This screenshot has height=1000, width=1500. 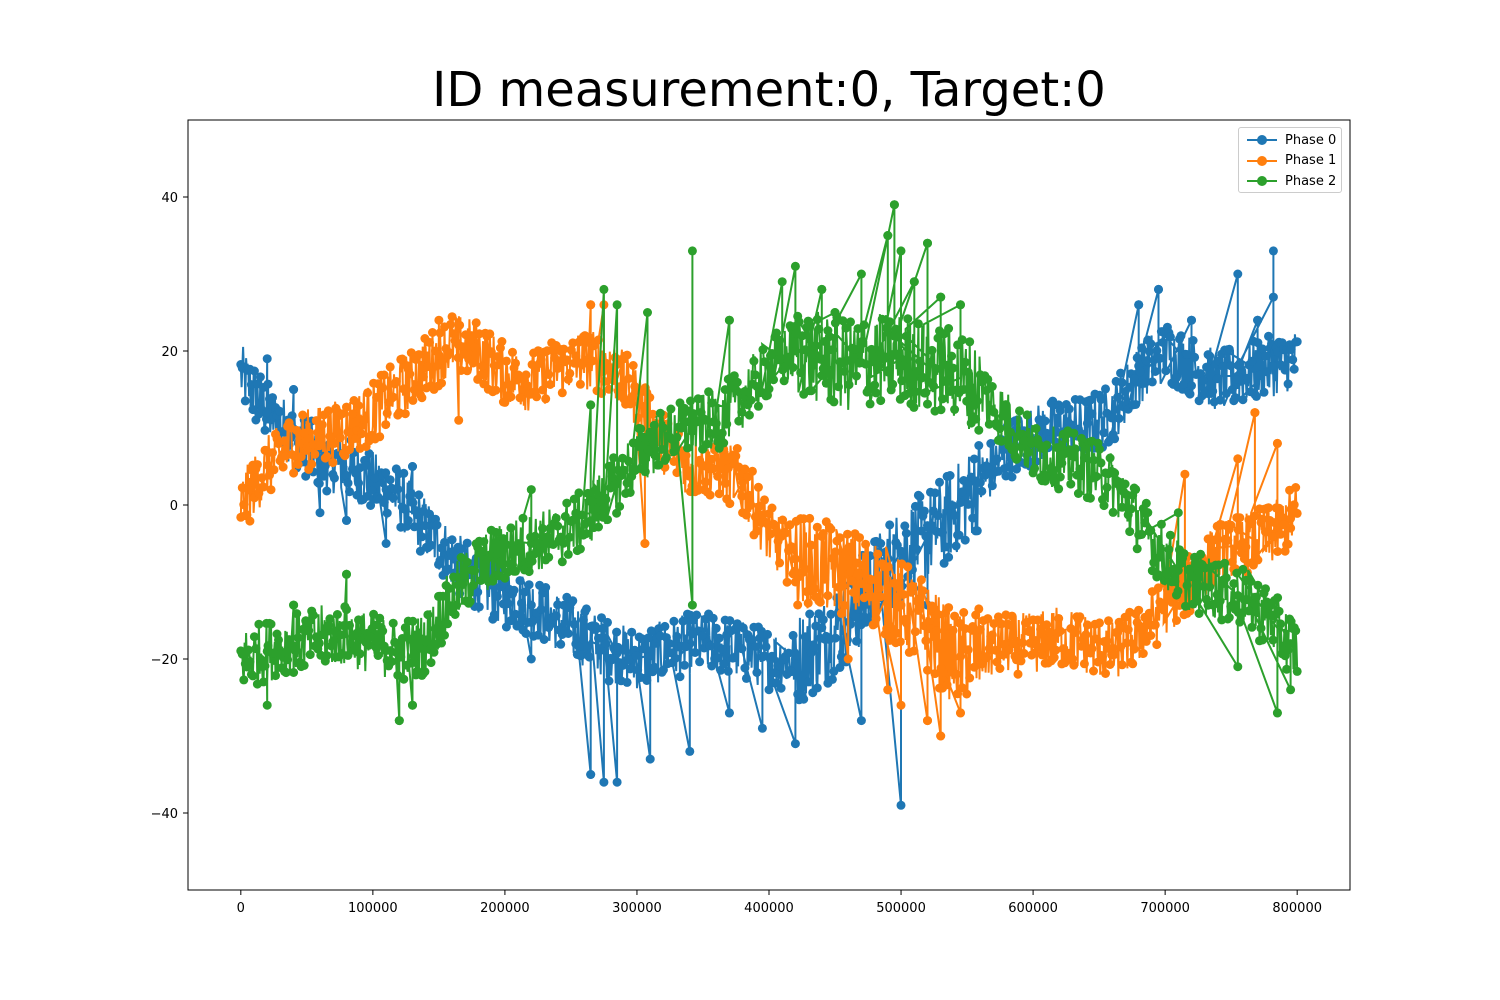 I want to click on y-tick-label: 40, so click(x=169, y=198).